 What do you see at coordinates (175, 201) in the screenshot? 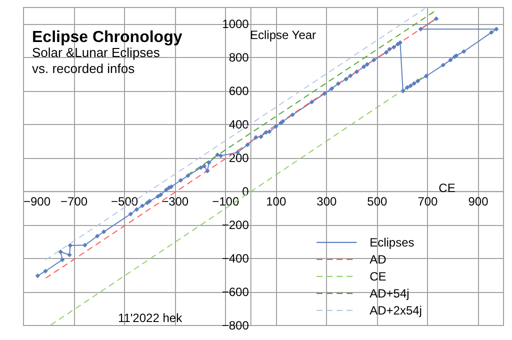
I see `x-tick-label: −300` at bounding box center [175, 201].